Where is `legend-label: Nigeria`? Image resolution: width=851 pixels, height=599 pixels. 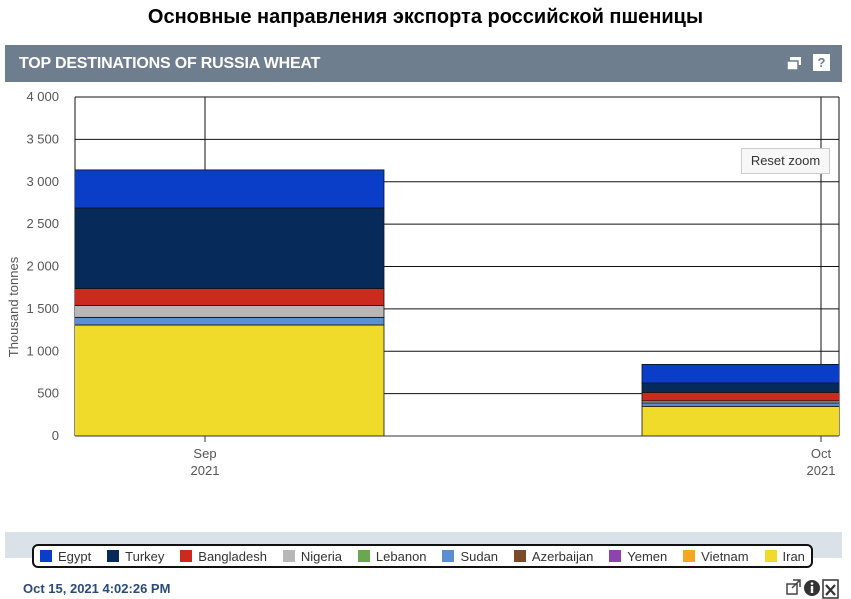 legend-label: Nigeria is located at coordinates (321, 556).